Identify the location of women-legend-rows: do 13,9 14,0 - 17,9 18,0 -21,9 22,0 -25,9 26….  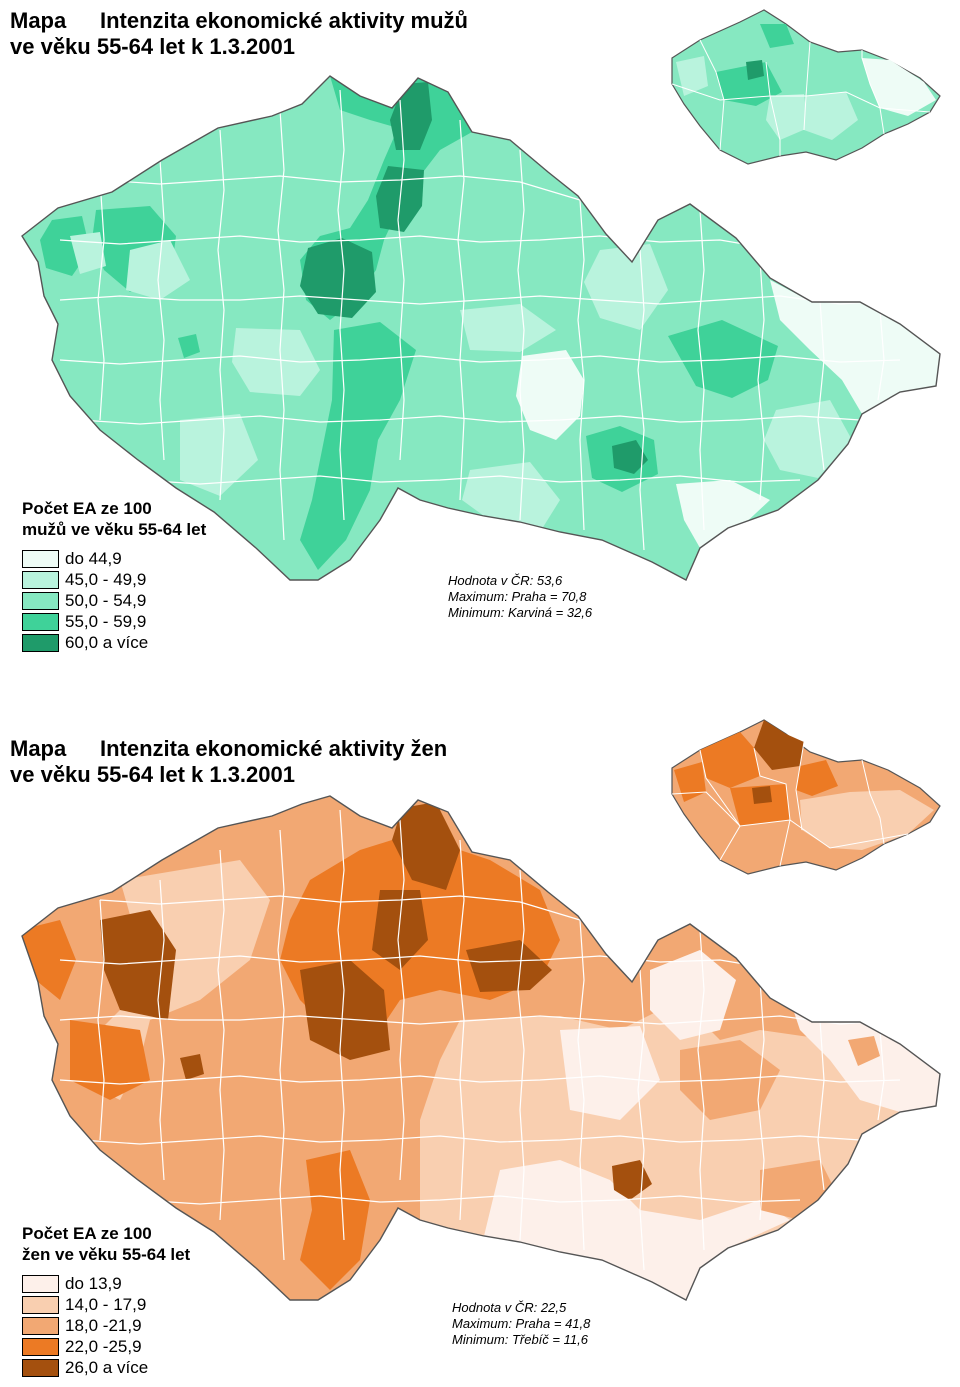
(106, 1325).